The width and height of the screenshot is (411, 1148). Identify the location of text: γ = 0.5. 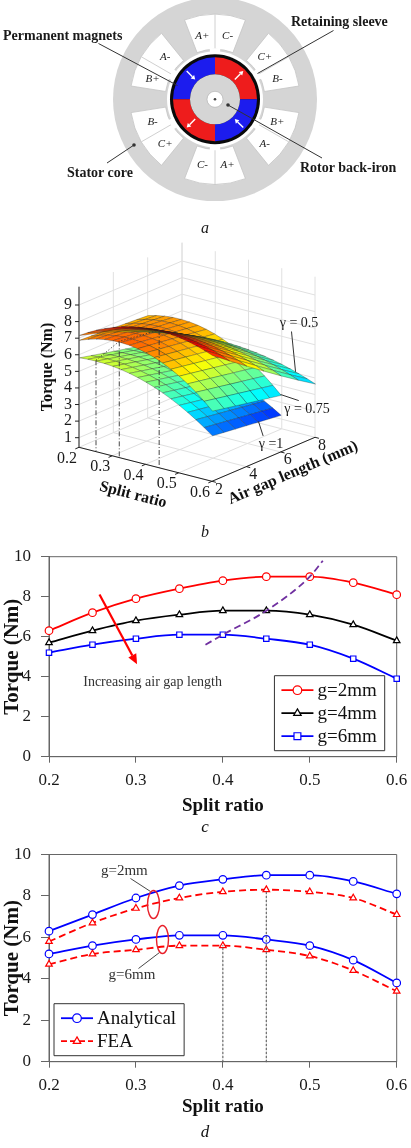
(298, 322).